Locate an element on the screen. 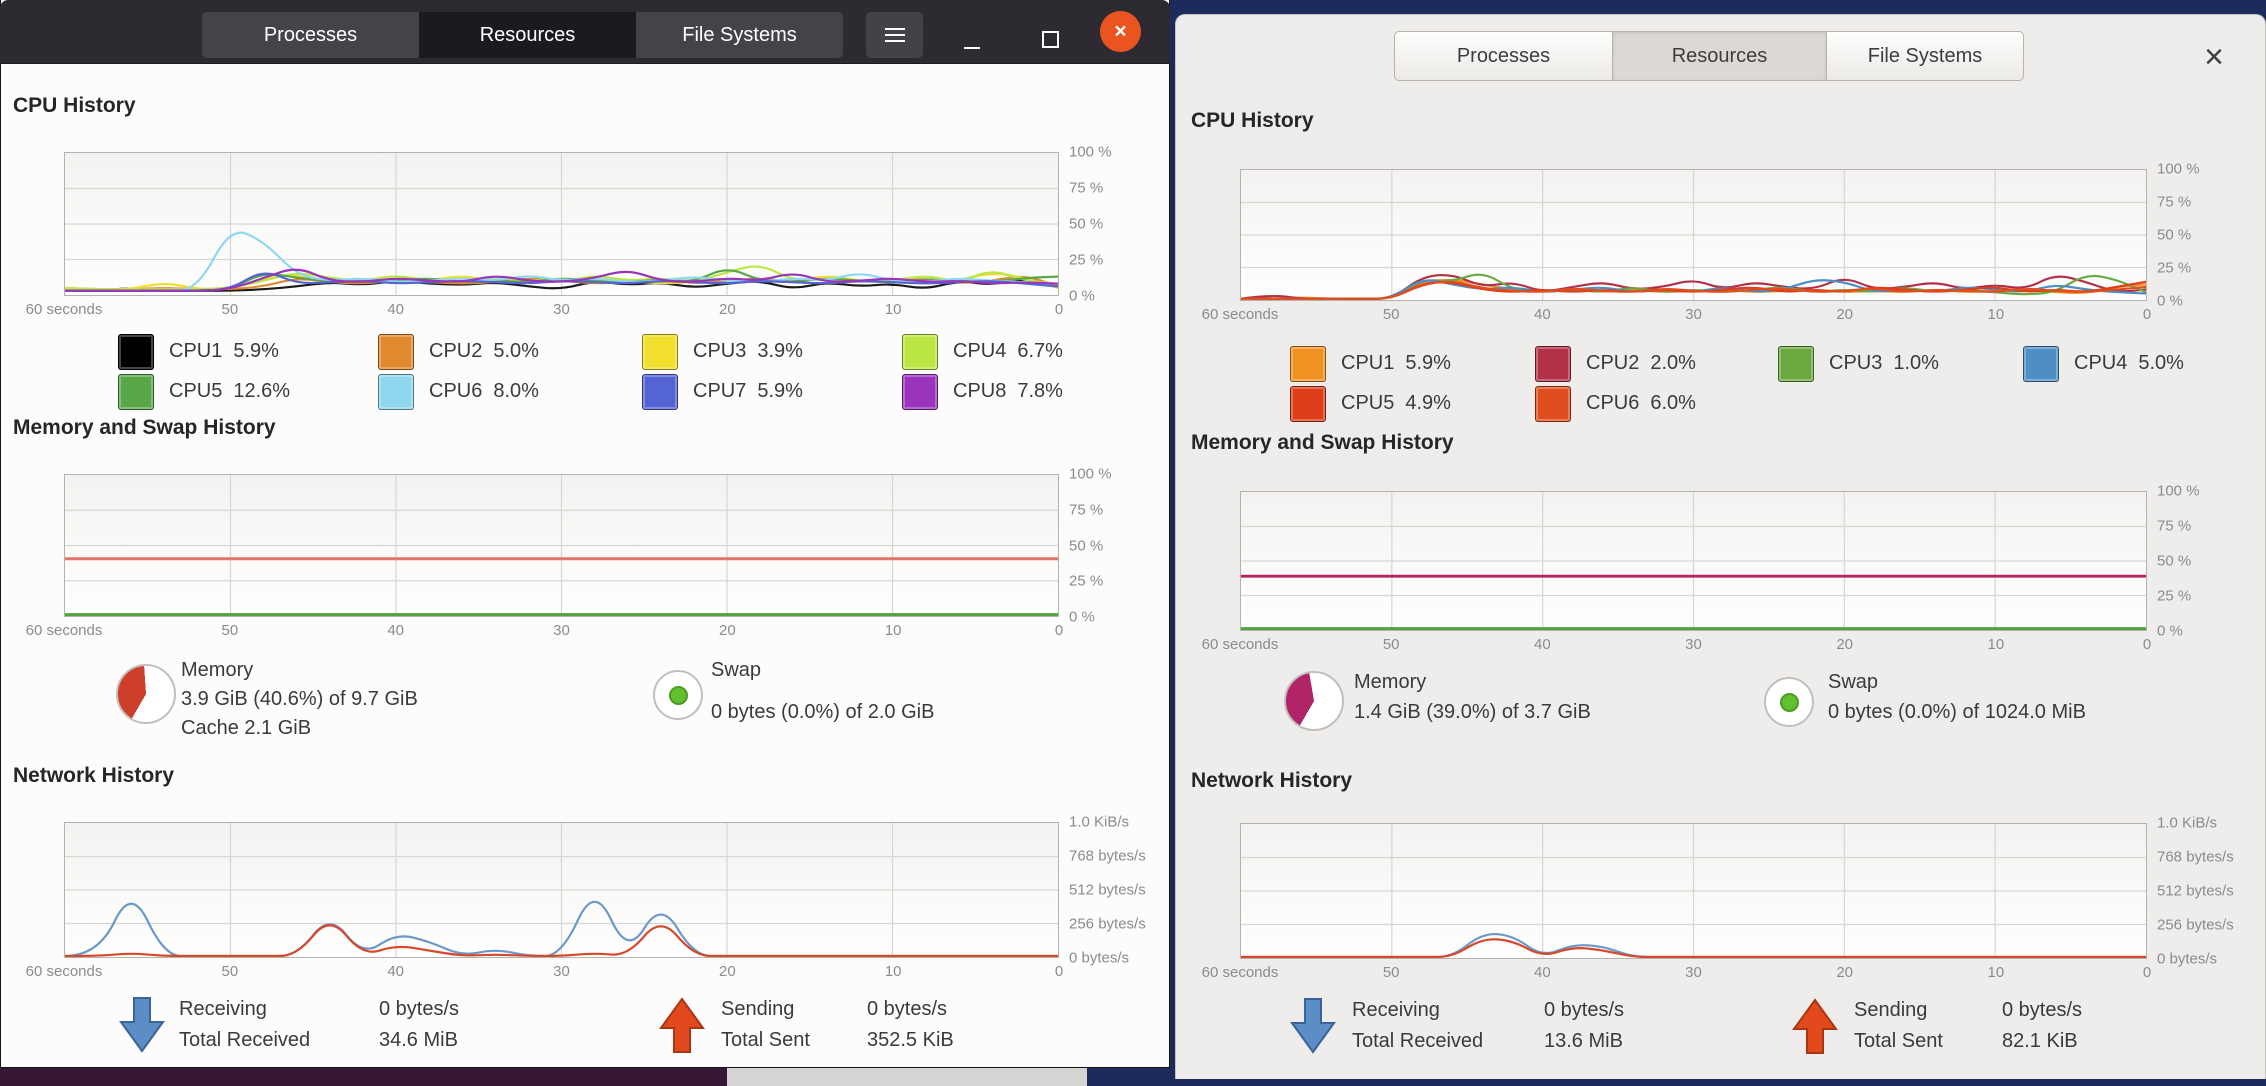 The image size is (2266, 1086). minimize-button is located at coordinates (972, 34).